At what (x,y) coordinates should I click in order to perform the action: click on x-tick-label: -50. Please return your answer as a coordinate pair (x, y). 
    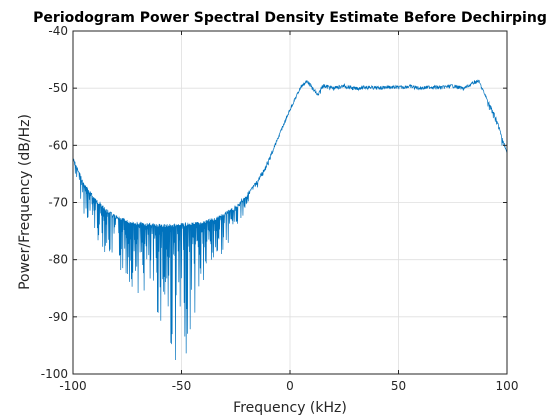
    Looking at the image, I should click on (182, 386).